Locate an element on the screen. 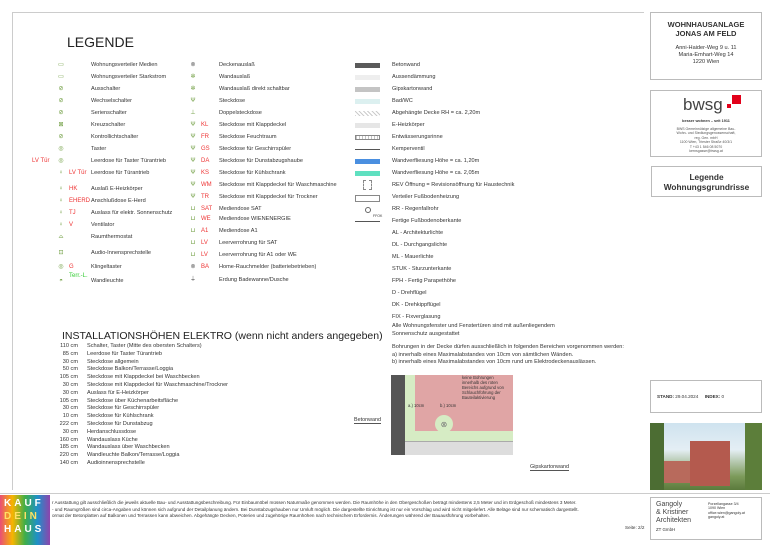 The height and width of the screenshot is (545, 770). install-height-row: 160 cm Wandauslass Küche is located at coordinates (143, 441).